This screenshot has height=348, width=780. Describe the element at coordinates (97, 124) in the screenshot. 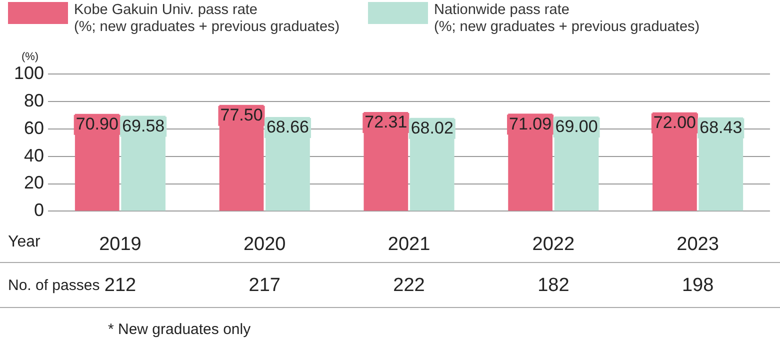

I see `data-label: 70.90` at that location.